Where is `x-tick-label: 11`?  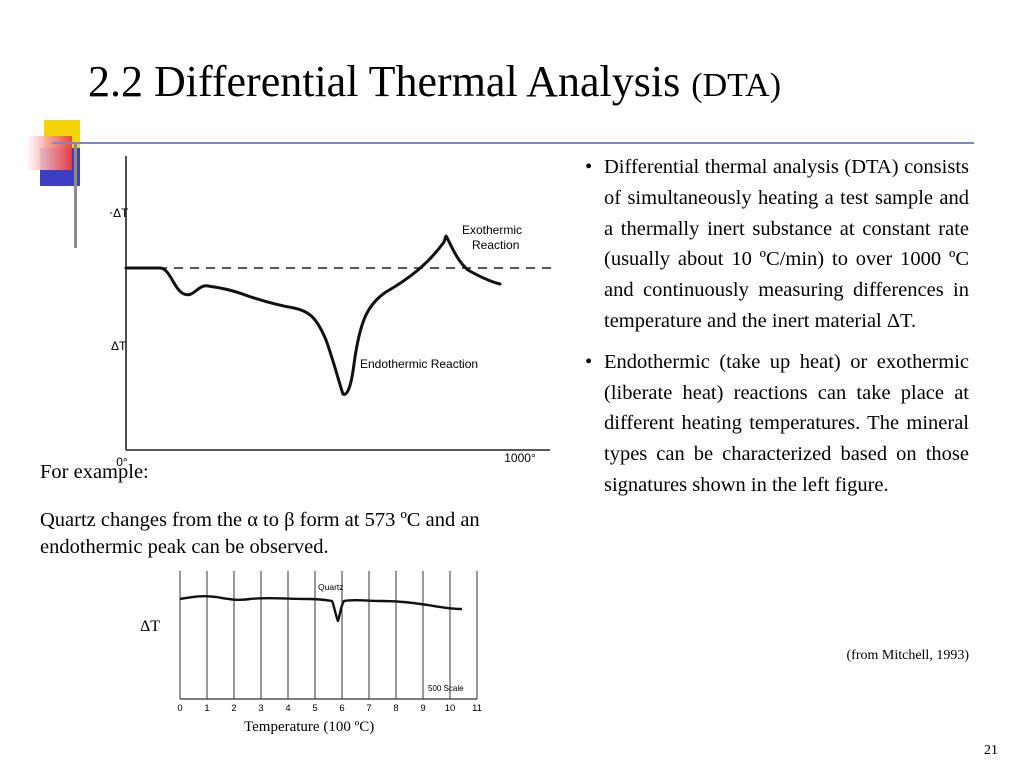 x-tick-label: 11 is located at coordinates (477, 708).